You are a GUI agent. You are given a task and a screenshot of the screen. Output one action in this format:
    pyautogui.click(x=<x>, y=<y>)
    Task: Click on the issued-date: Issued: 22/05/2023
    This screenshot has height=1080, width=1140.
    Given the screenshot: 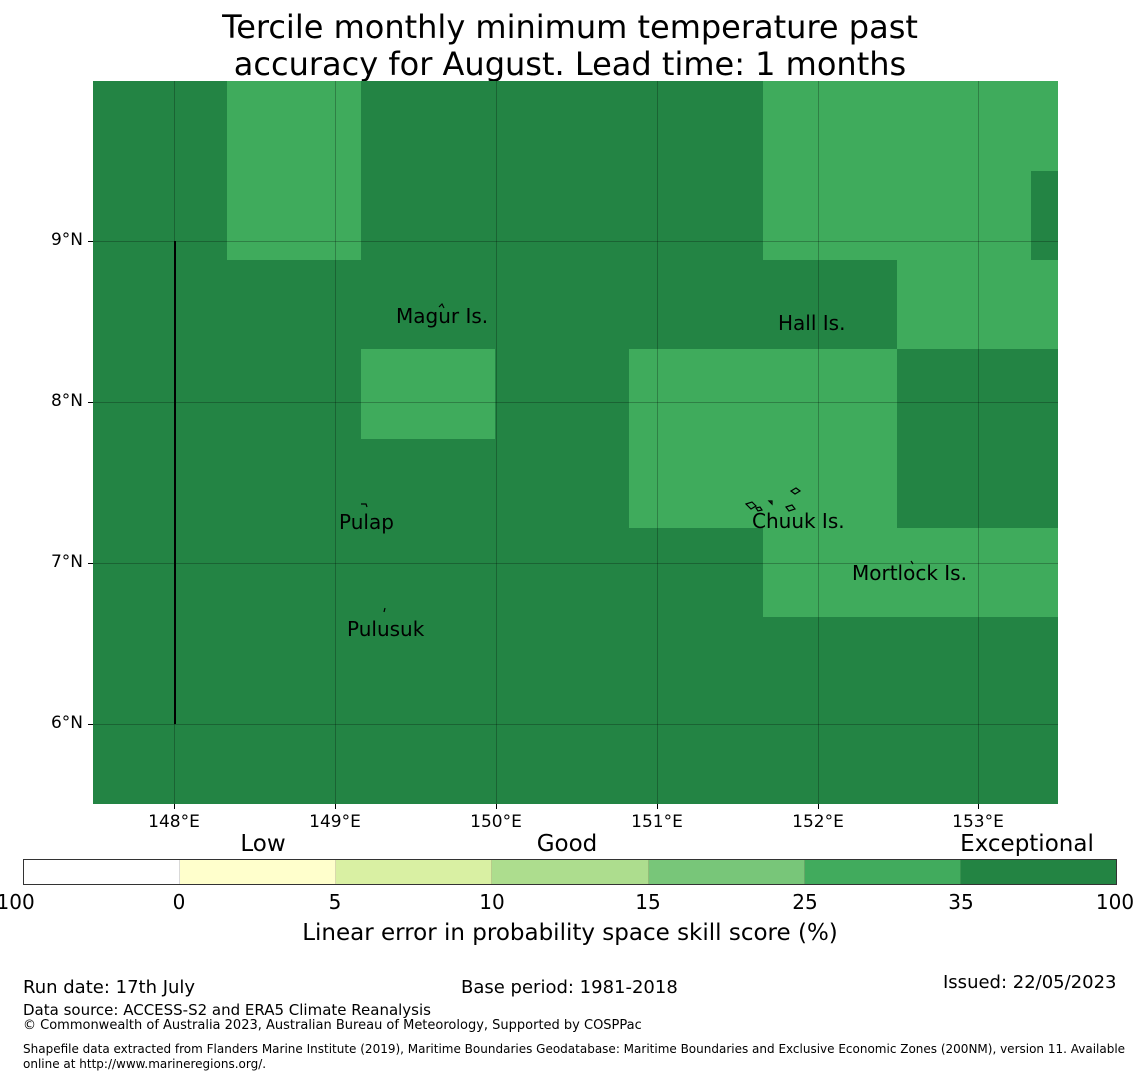 What is the action you would take?
    pyautogui.click(x=1030, y=982)
    